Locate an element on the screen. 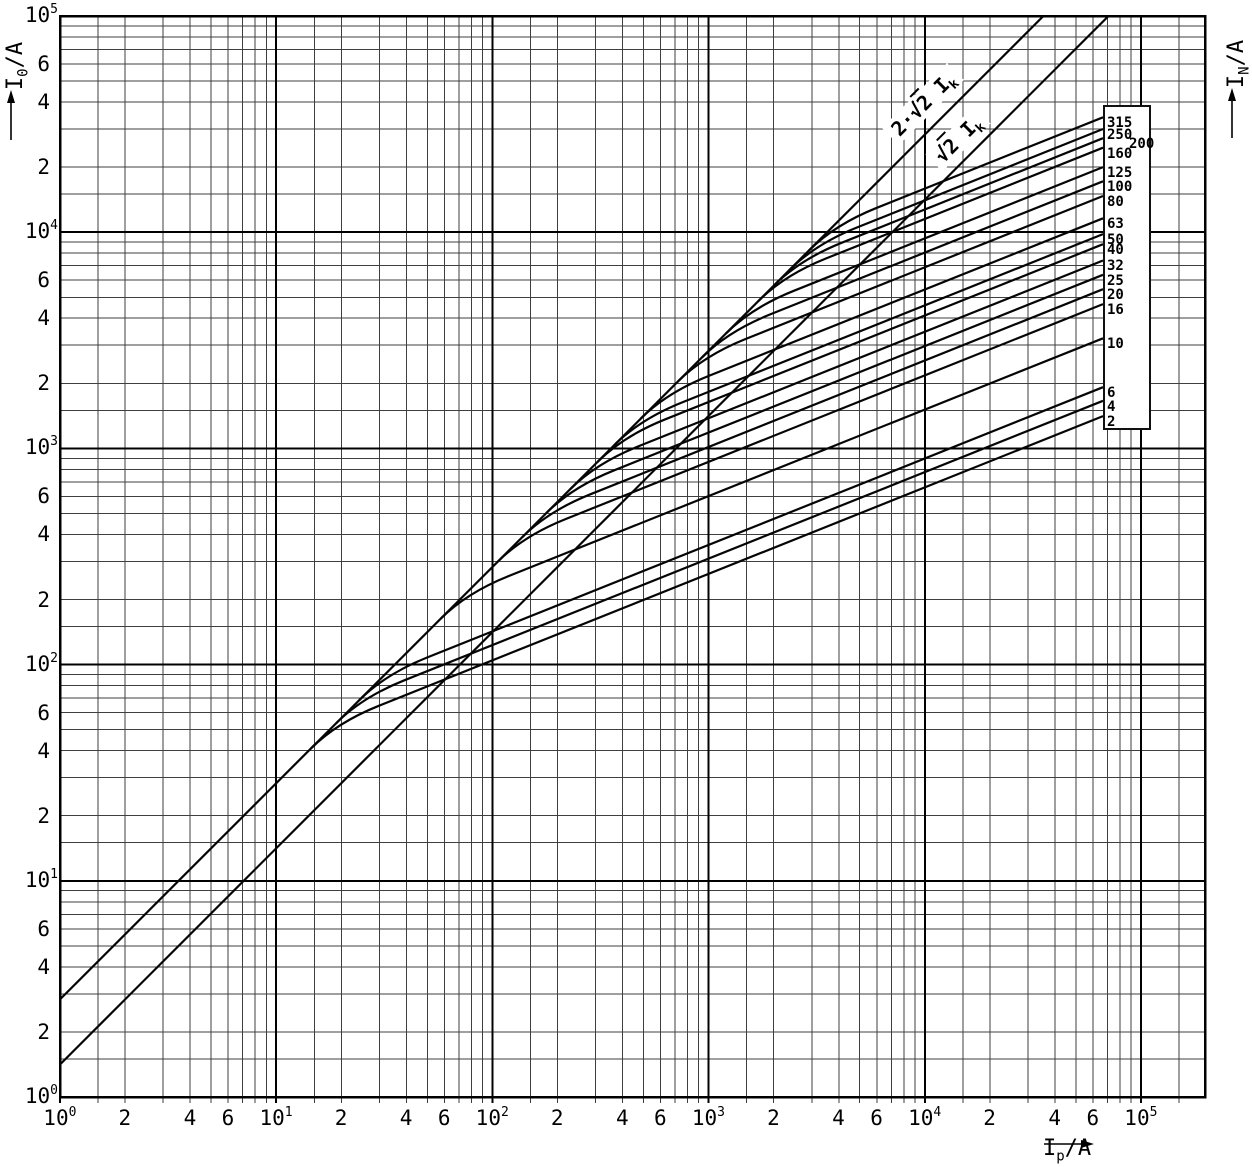 The image size is (1252, 1167). legend-rating-label: 315 is located at coordinates (1120, 123).